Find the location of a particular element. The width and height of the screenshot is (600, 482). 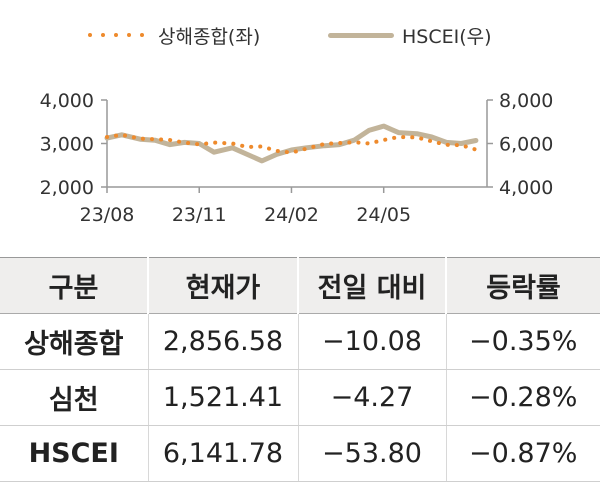

change-cell: −10.08 is located at coordinates (371, 341).